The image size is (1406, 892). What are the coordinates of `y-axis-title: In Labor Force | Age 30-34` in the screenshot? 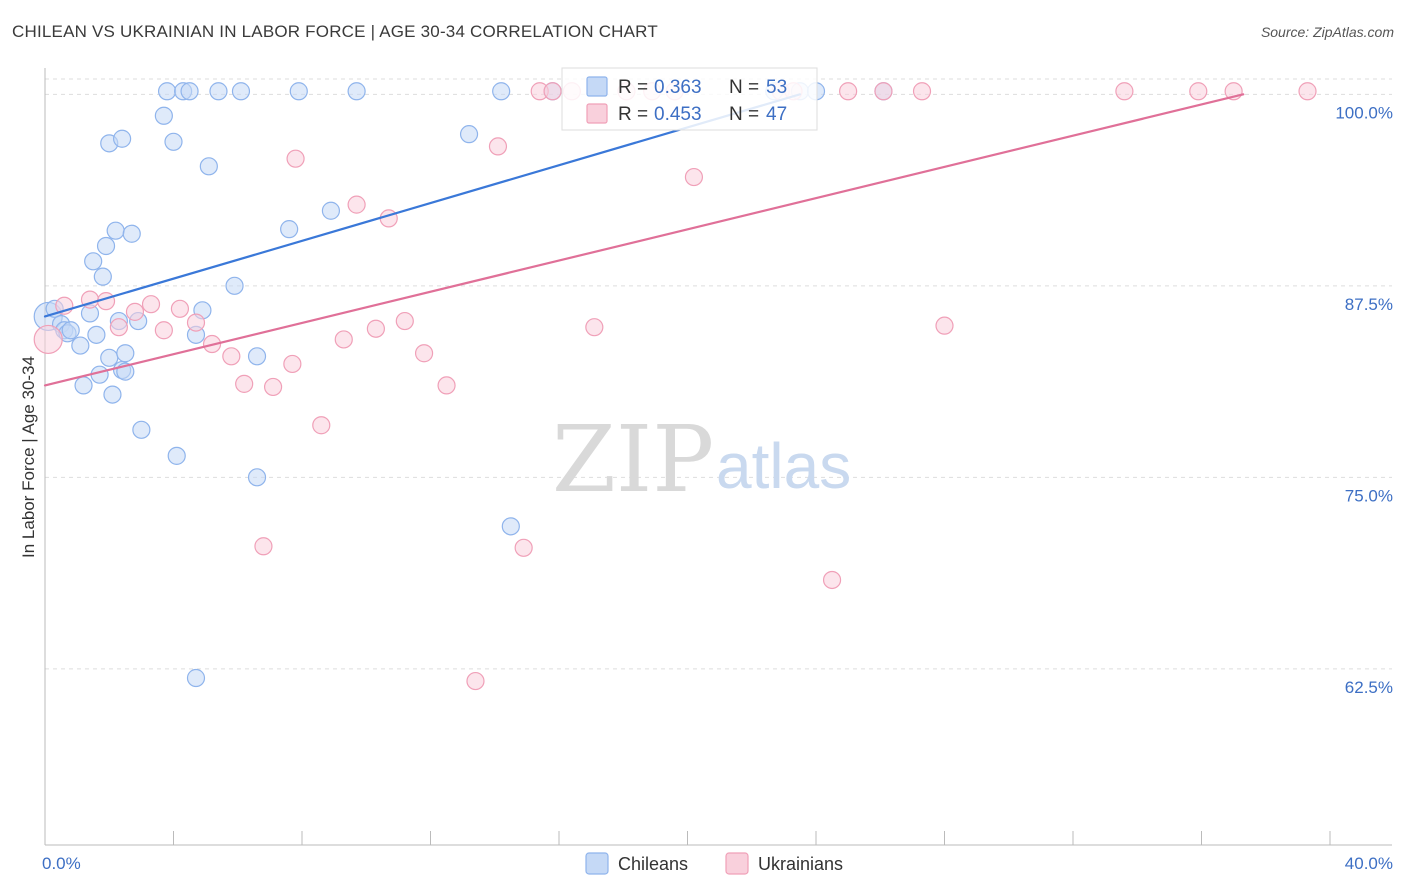 It's located at (28, 457).